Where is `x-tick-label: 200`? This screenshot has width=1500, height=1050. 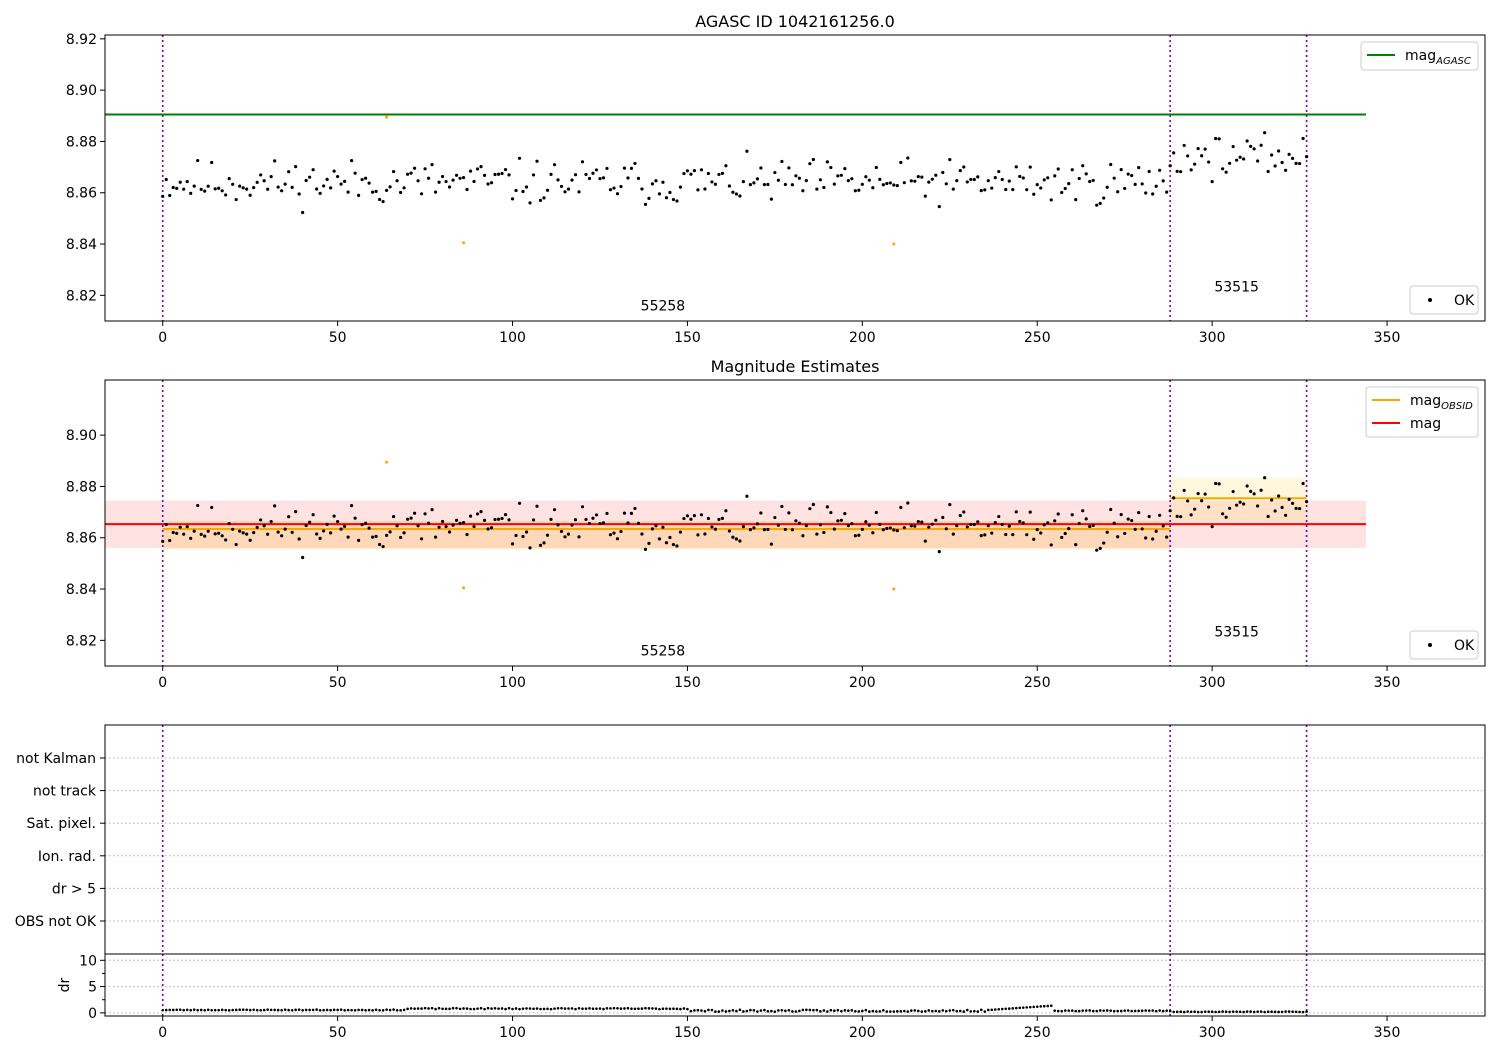 x-tick-label: 200 is located at coordinates (862, 683).